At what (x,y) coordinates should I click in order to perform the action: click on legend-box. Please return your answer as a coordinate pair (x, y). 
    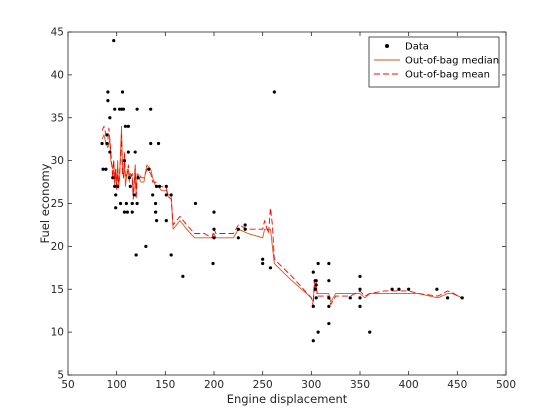
    Looking at the image, I should click on (434, 62).